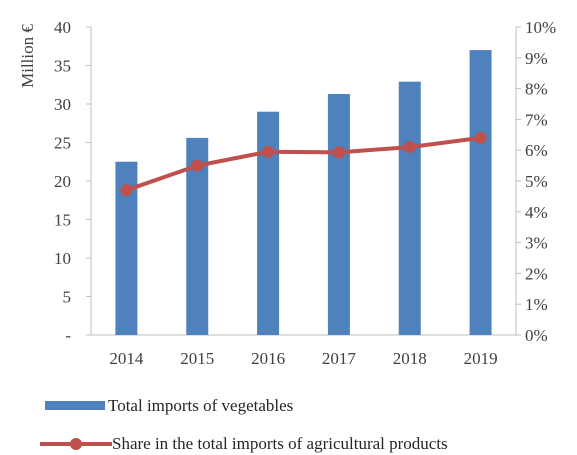  I want to click on left-axis-ticks: - 5 10 15 20 25 30 35 40, so click(72, 181).